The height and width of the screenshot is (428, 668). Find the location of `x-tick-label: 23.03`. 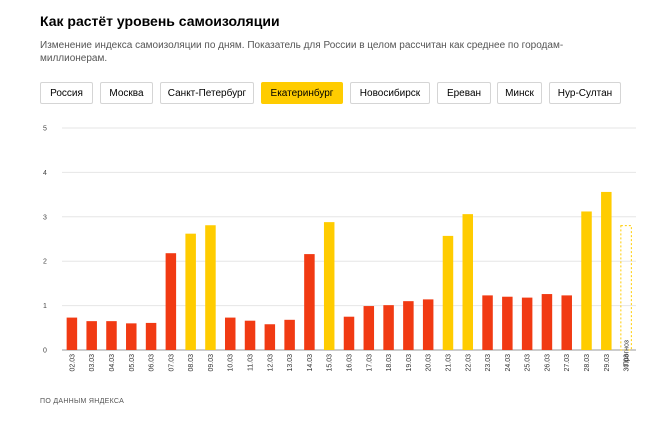

x-tick-label: 23.03 is located at coordinates (488, 363).